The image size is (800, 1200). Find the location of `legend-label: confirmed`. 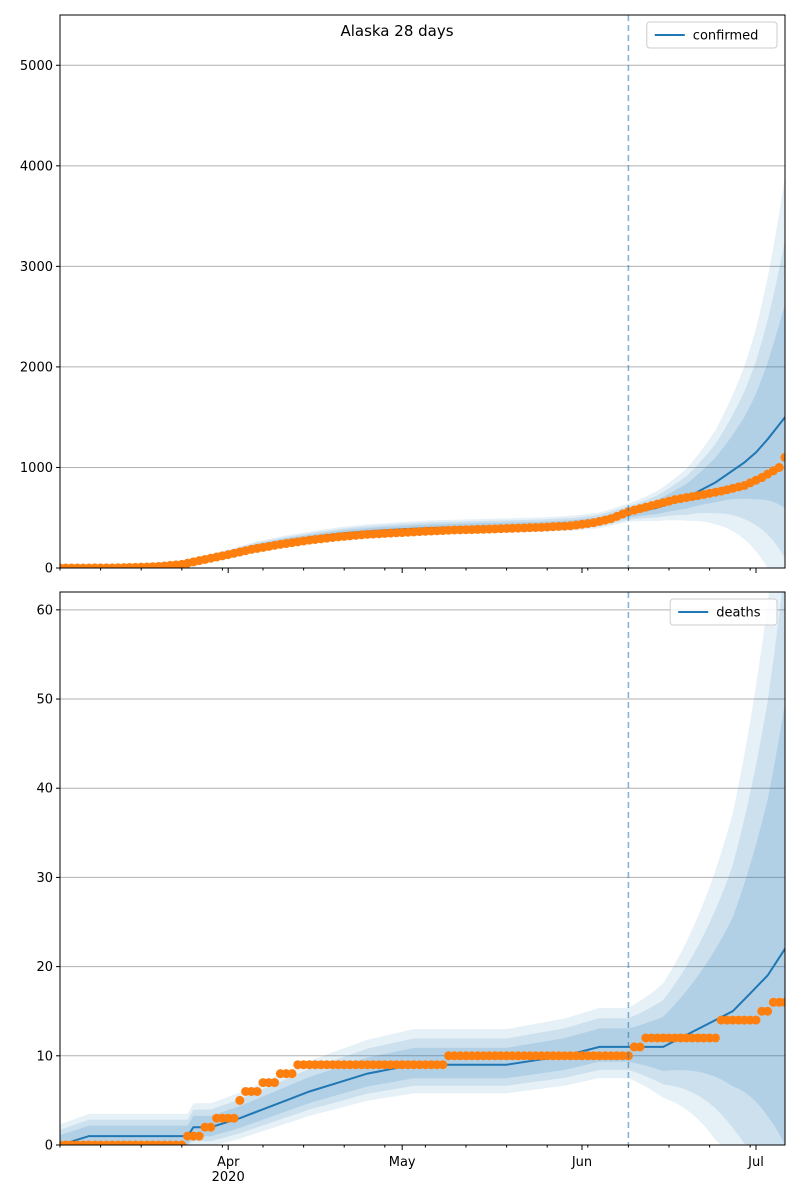

legend-label: confirmed is located at coordinates (726, 36).